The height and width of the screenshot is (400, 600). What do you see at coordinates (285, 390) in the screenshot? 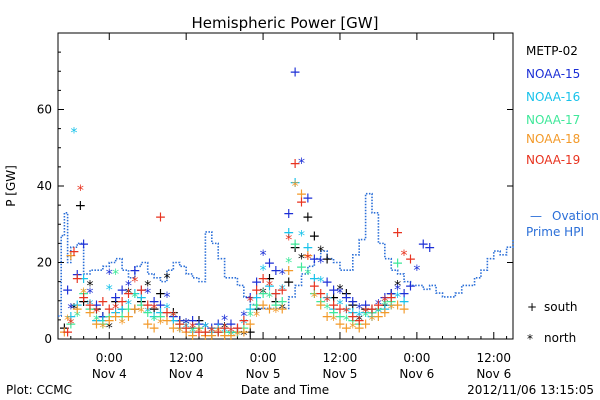
I see `x-axis-label: Date and Time` at bounding box center [285, 390].